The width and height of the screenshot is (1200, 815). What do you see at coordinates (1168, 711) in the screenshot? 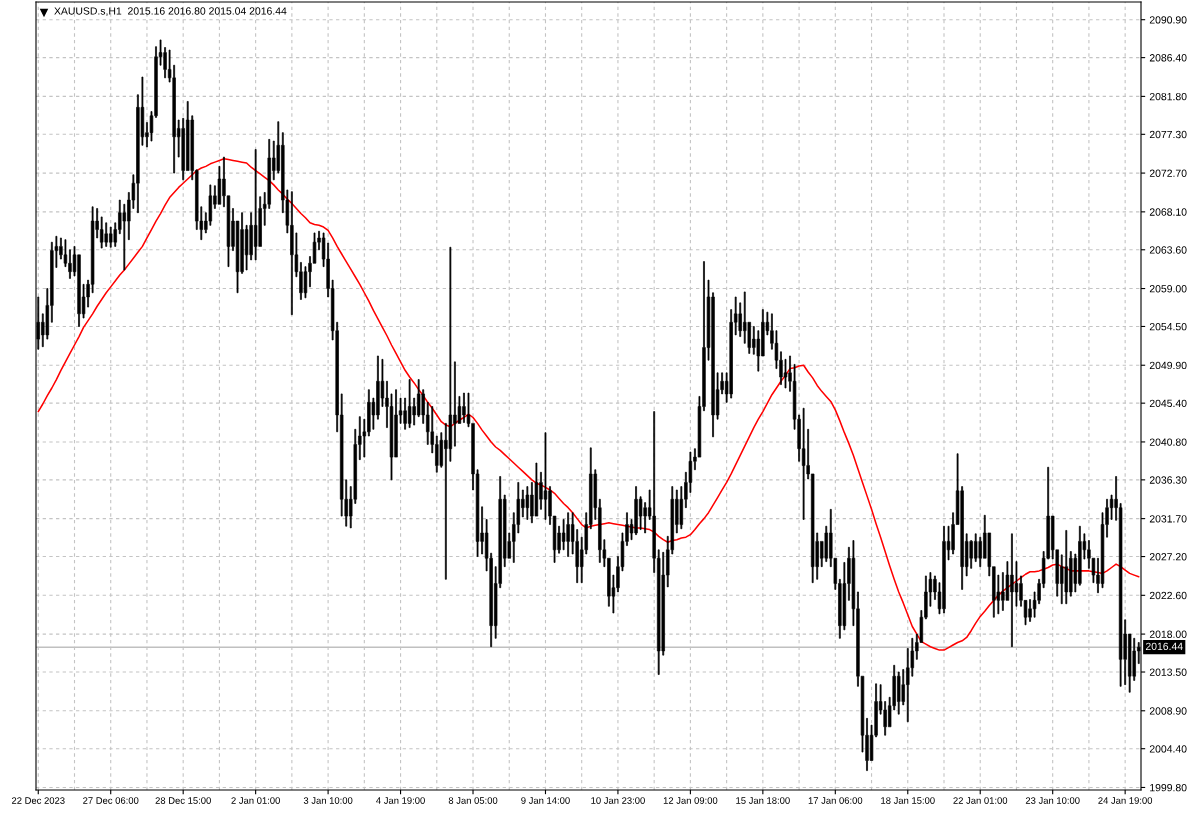
I see `y-tick-label: 2008.90` at bounding box center [1168, 711].